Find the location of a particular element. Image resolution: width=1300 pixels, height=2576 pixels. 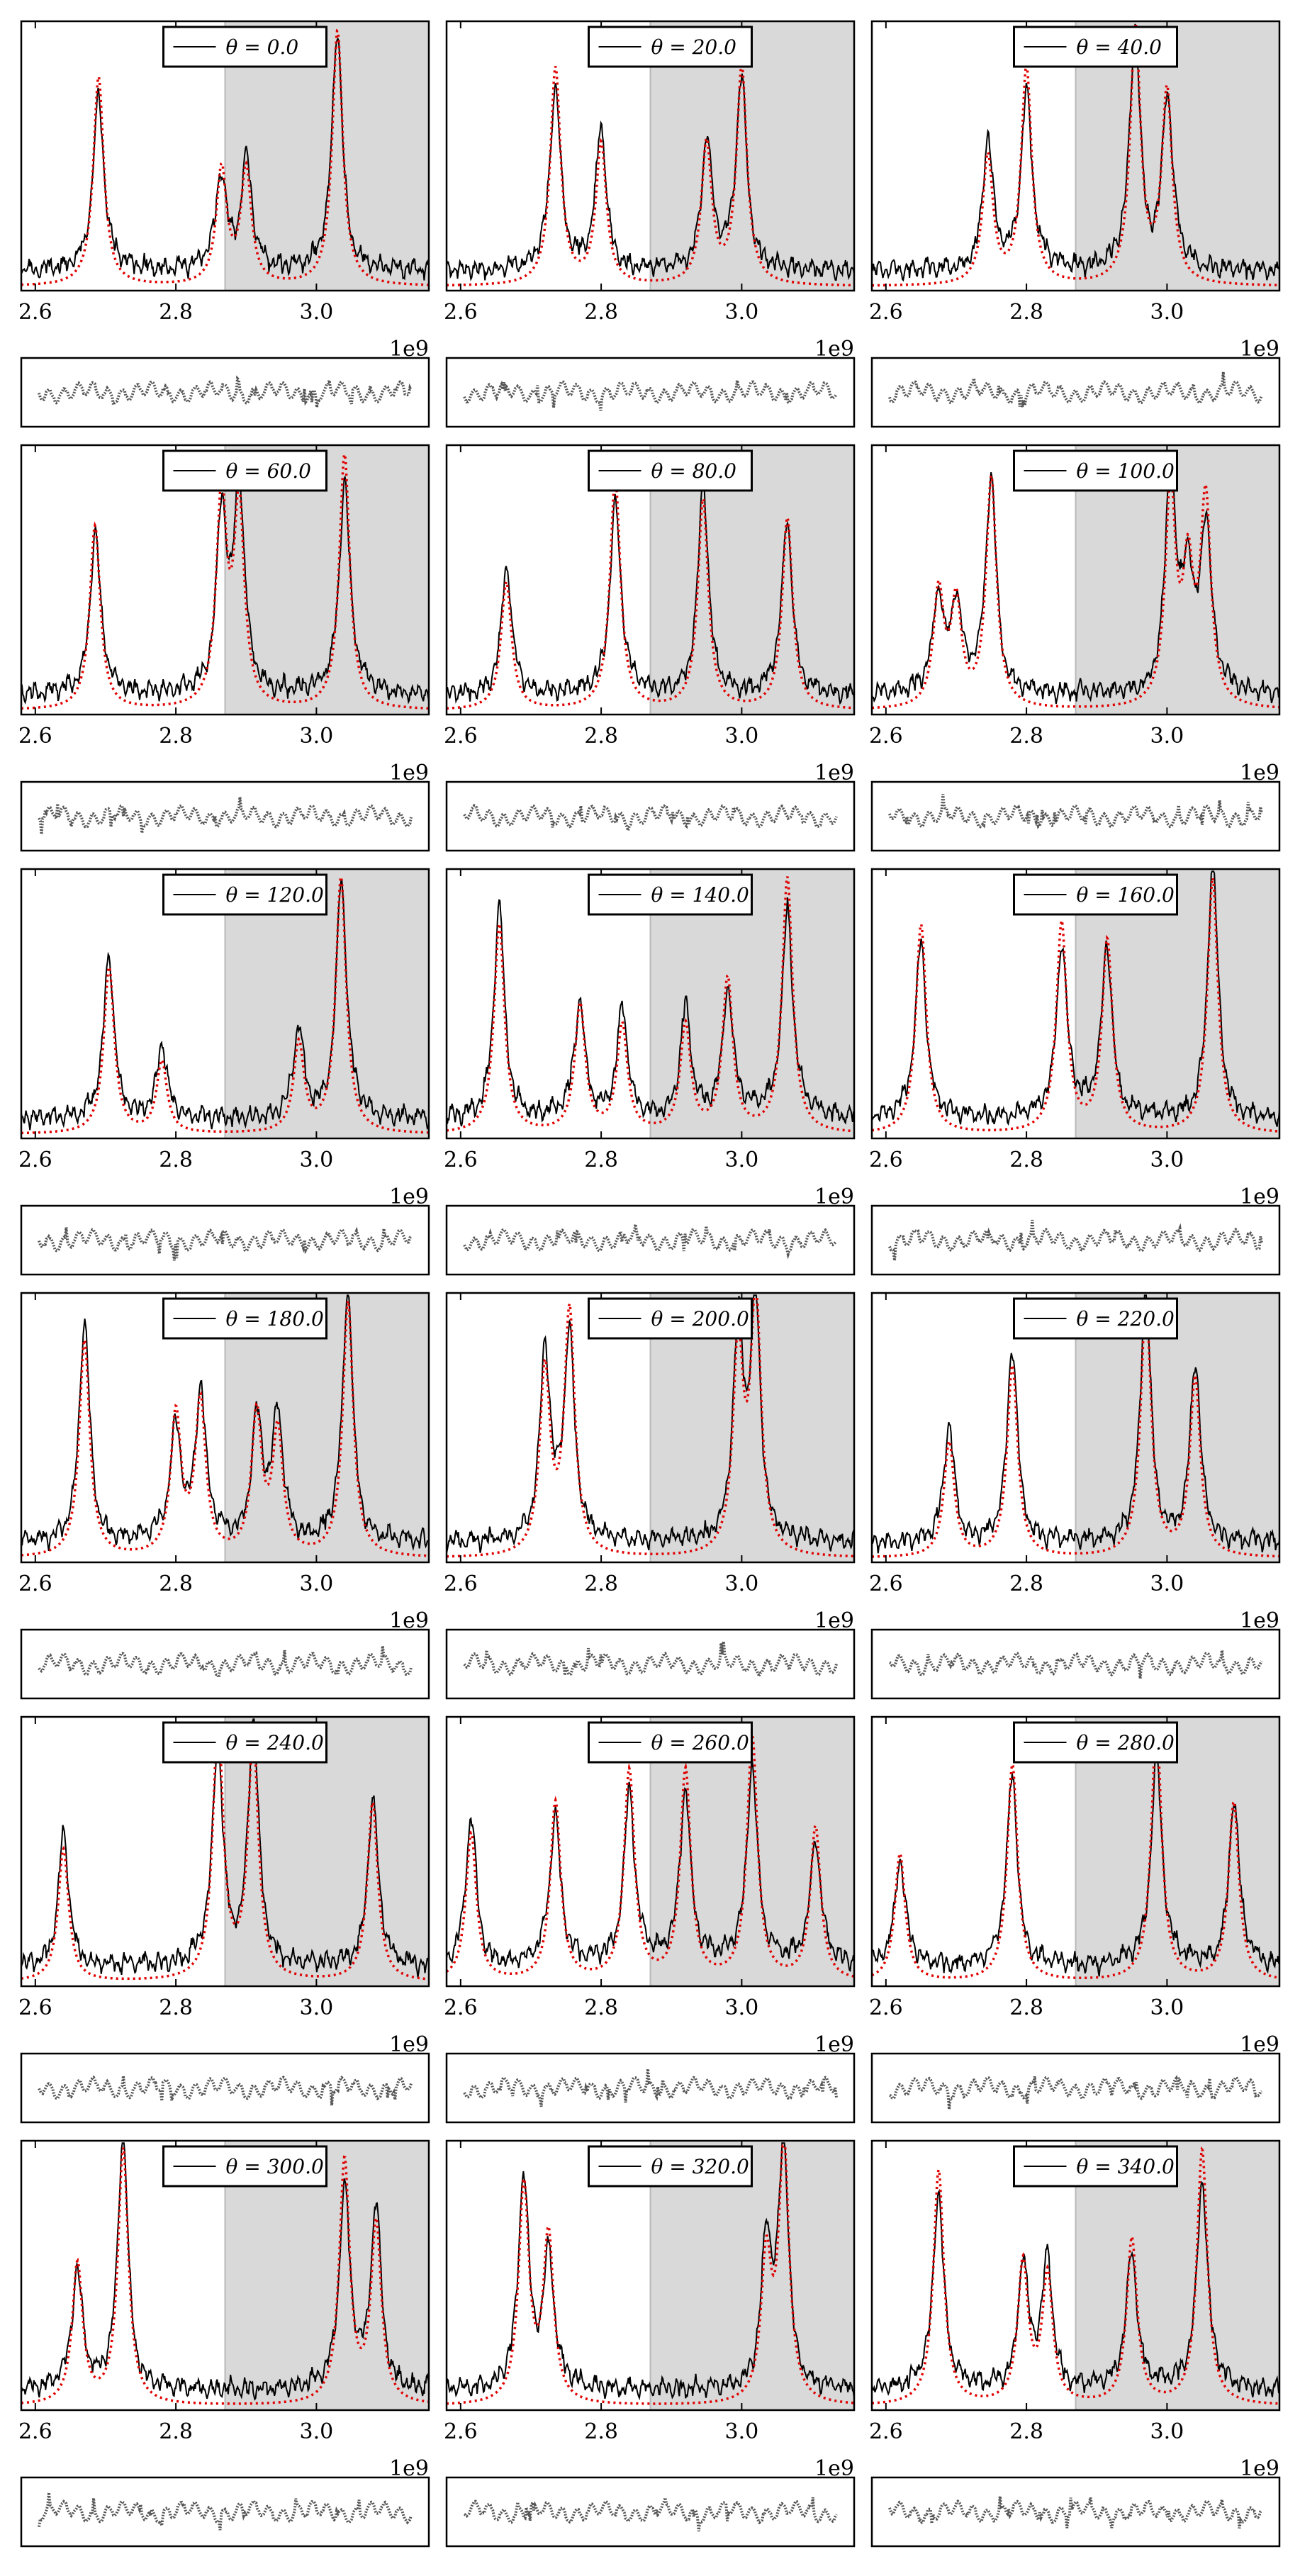

legend: θ = 40.0 is located at coordinates (1095, 47).